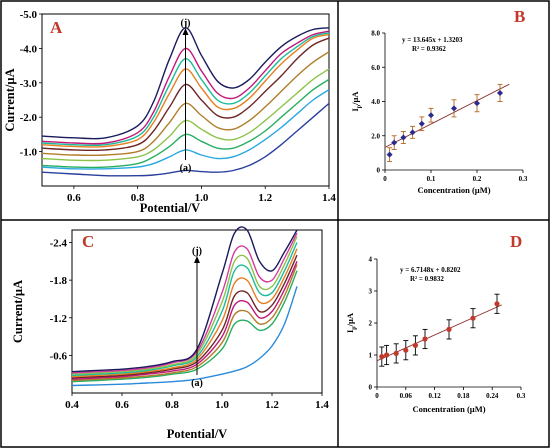 This screenshot has height=448, width=550. Describe the element at coordinates (477, 179) in the screenshot. I see `x-tick-label: 0.2` at that location.